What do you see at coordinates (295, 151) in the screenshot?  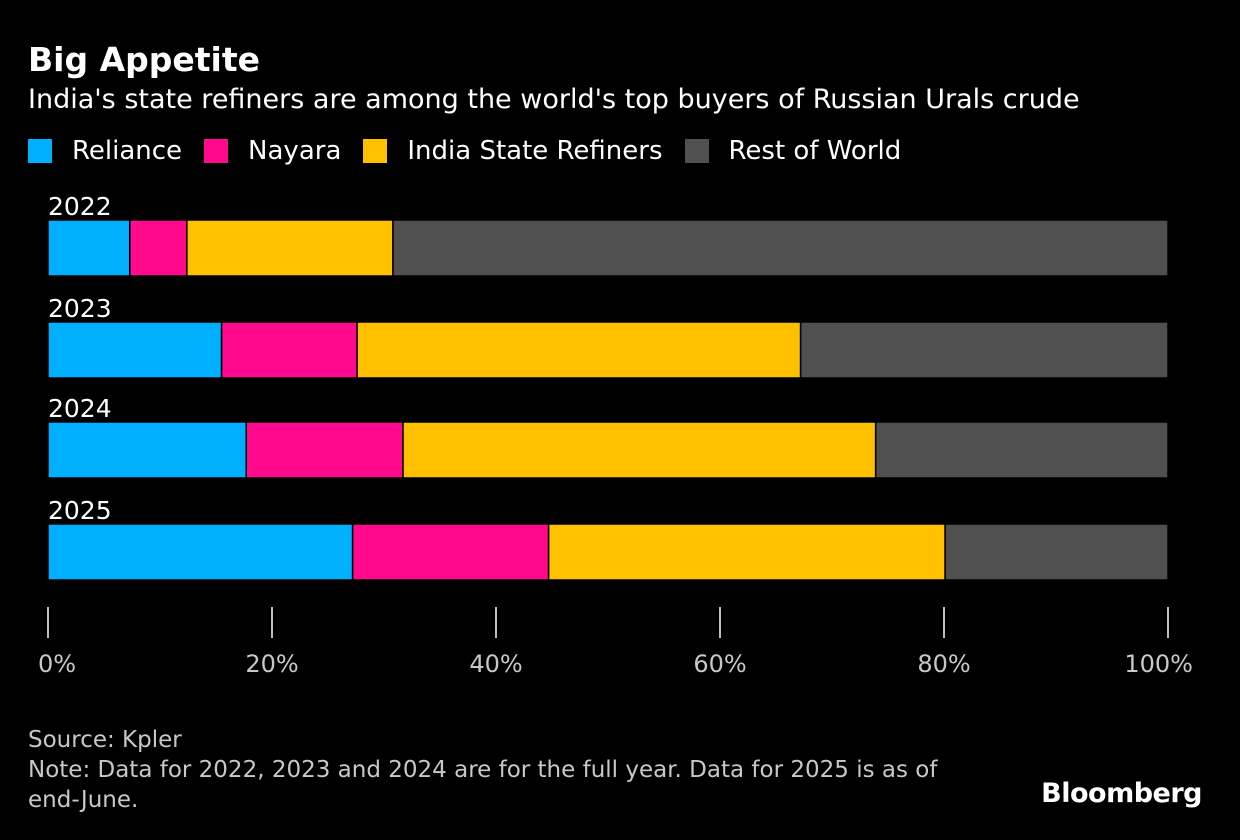 I see `legend-label-nayara: Nayara` at bounding box center [295, 151].